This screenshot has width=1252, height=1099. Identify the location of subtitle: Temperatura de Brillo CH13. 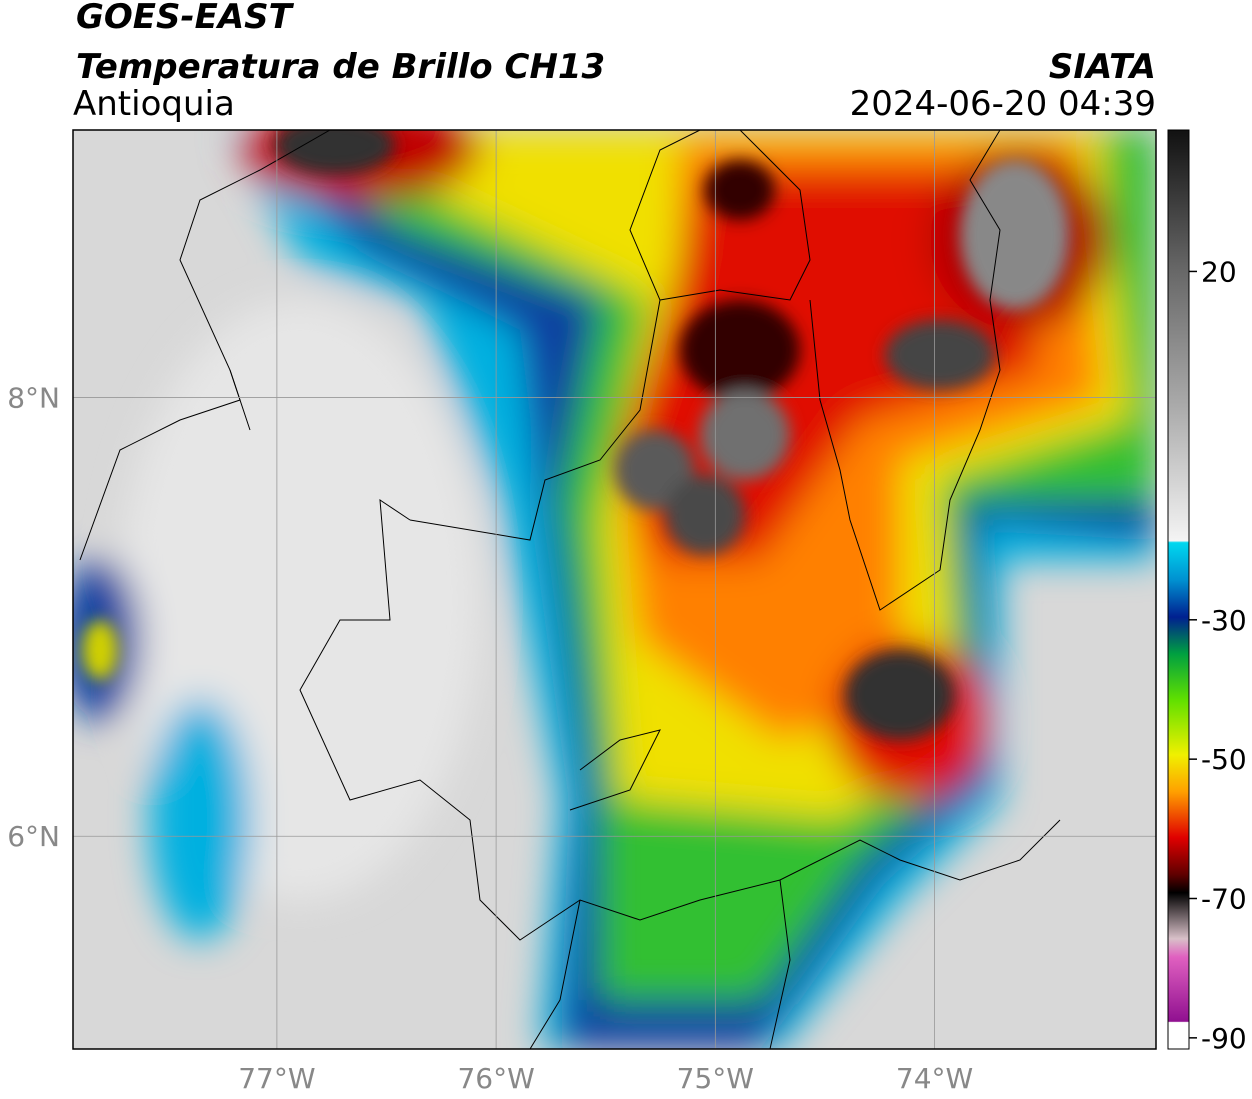
(340, 67).